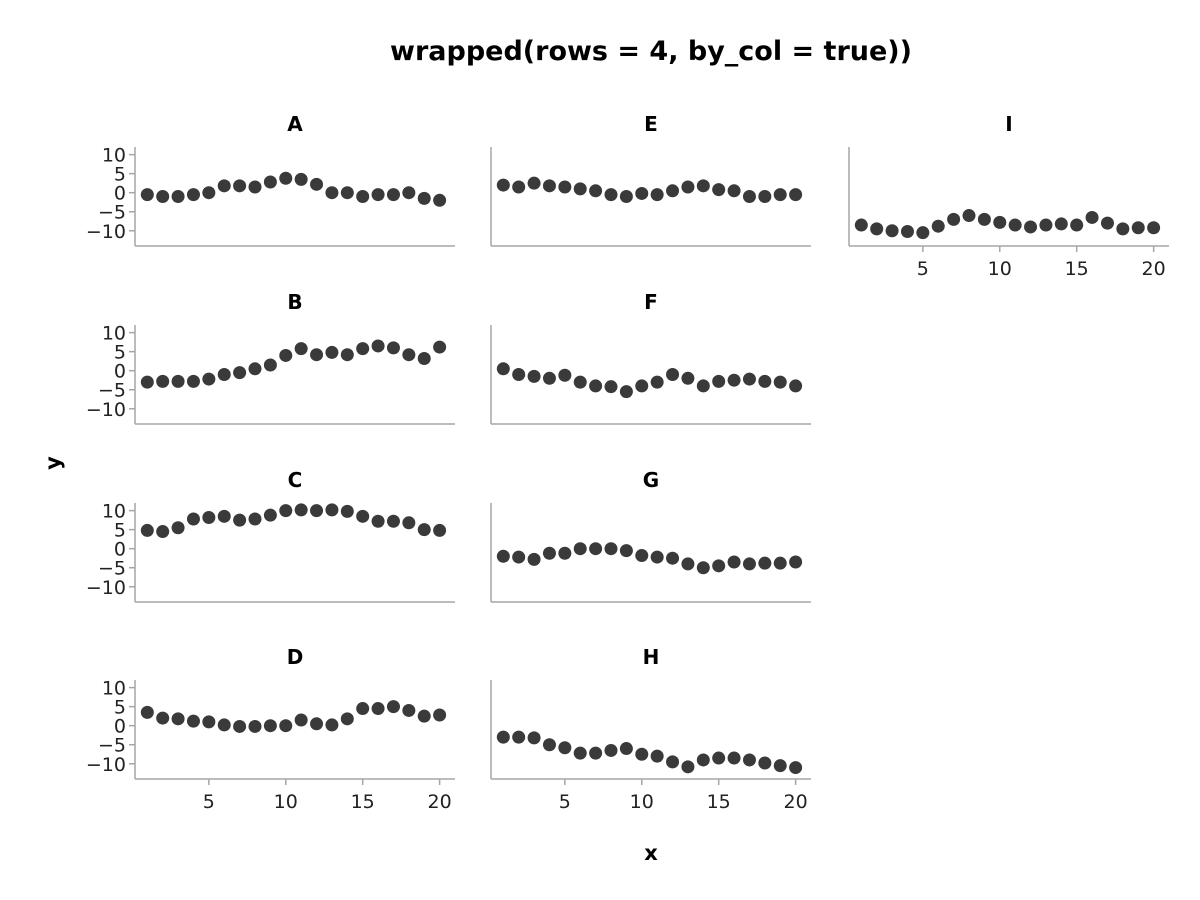 The image size is (1200, 900). I want to click on y-axis-label: y, so click(53, 463).